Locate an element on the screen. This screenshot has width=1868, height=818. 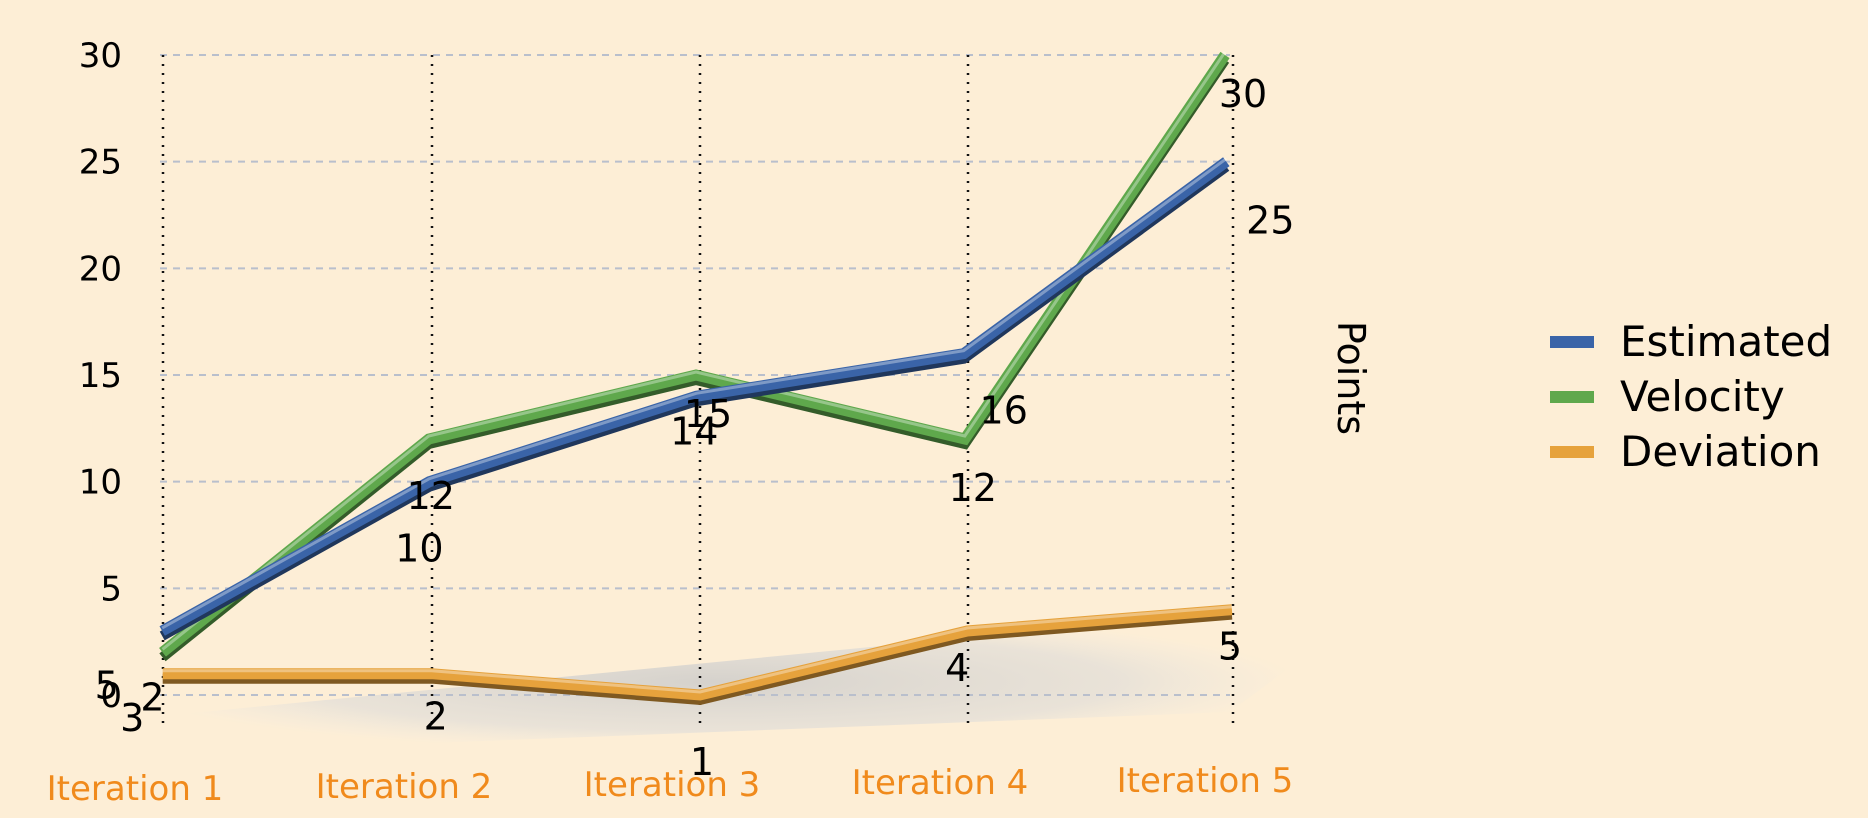
data-label-velocity: 2 is located at coordinates (152, 697).